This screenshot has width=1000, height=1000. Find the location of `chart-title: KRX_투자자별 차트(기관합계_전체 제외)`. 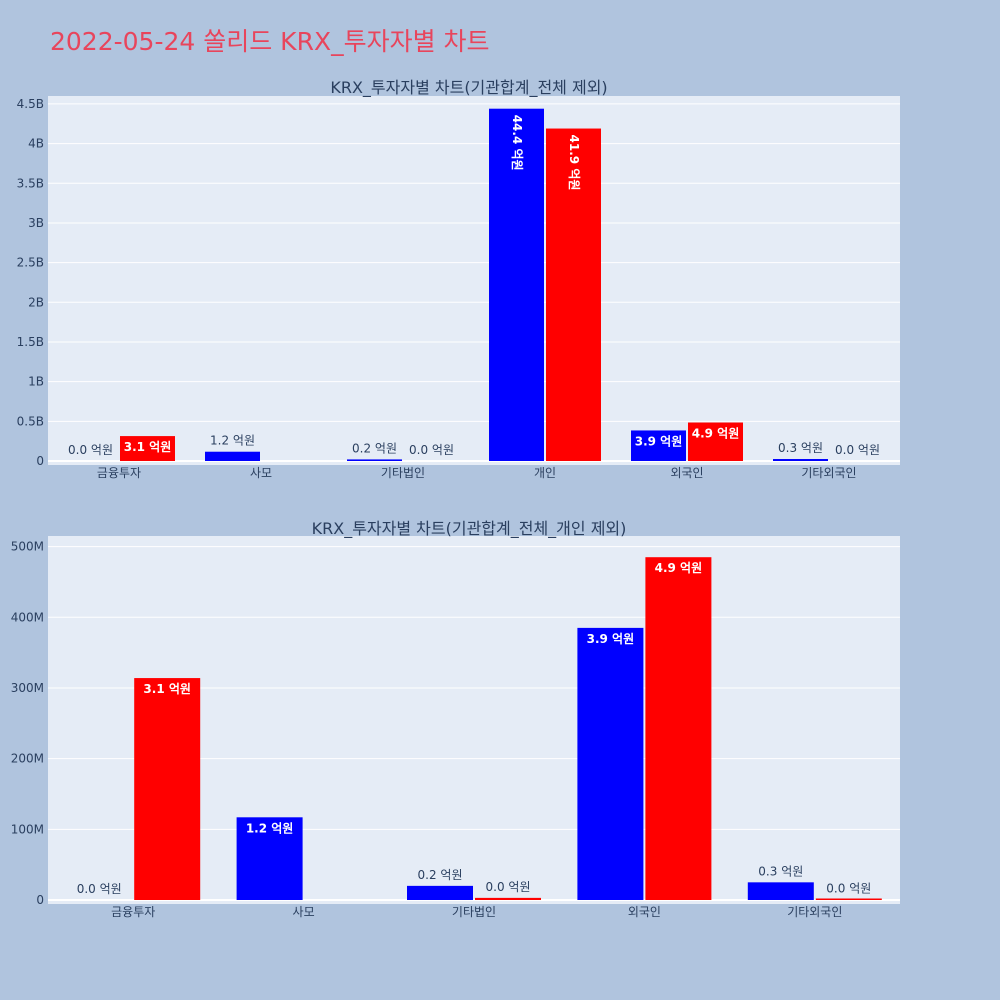

chart-title: KRX_투자자별 차트(기관합계_전체 제외) is located at coordinates (468, 88).